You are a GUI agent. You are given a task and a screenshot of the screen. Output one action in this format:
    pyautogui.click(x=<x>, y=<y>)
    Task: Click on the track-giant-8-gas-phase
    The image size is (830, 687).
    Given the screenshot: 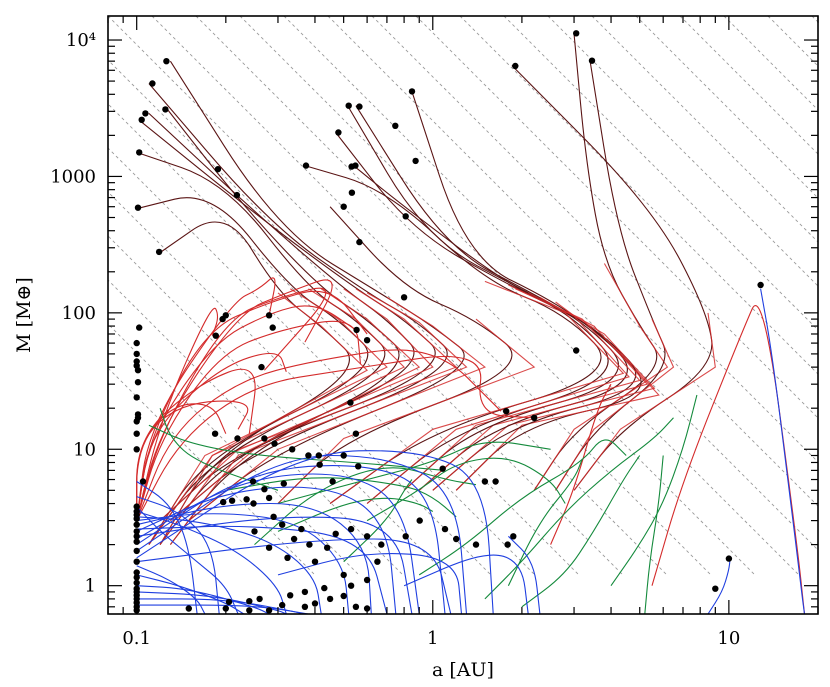 What is the action you would take?
    pyautogui.click(x=498, y=394)
    